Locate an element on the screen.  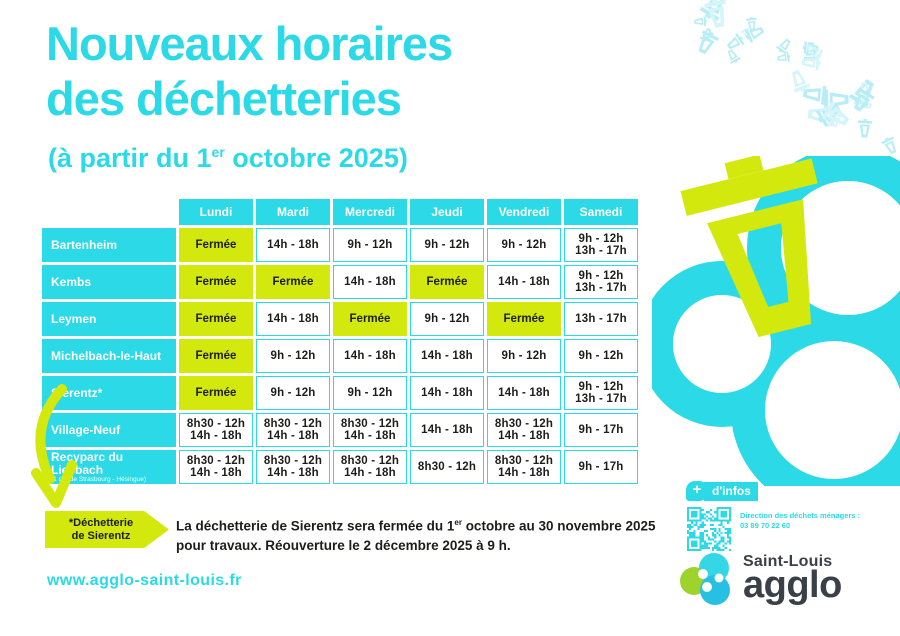
day-header: Vendredi is located at coordinates (524, 212).